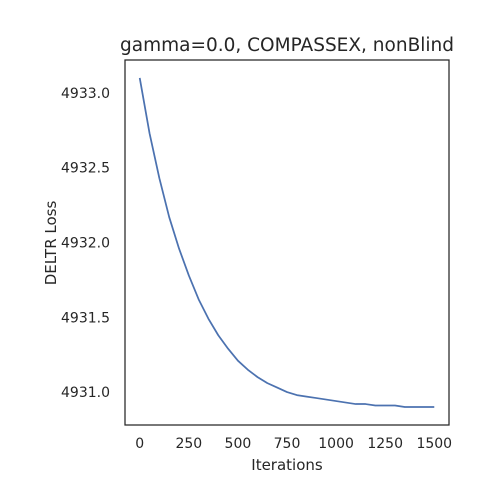 This screenshot has width=500, height=500. I want to click on x-tick-labels: 0 250 500 750 1000 1250 1500, so click(293, 444).